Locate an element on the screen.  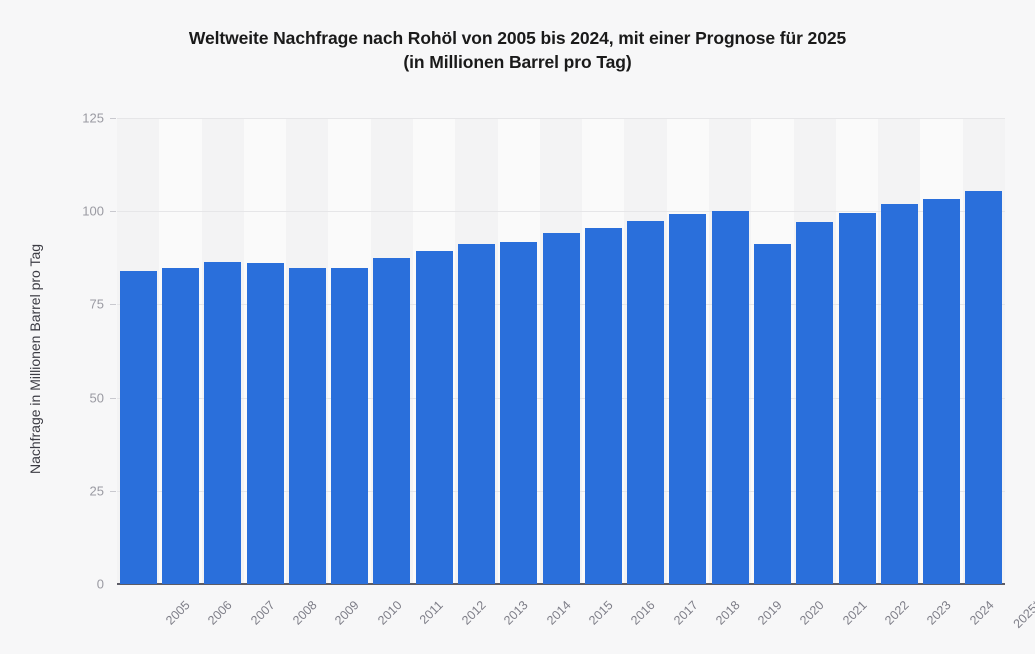
x-axis-tick-label: 2010 is located at coordinates (389, 613).